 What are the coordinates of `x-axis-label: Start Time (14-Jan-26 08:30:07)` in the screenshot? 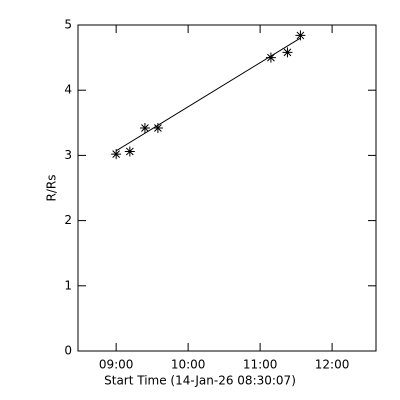 It's located at (200, 381).